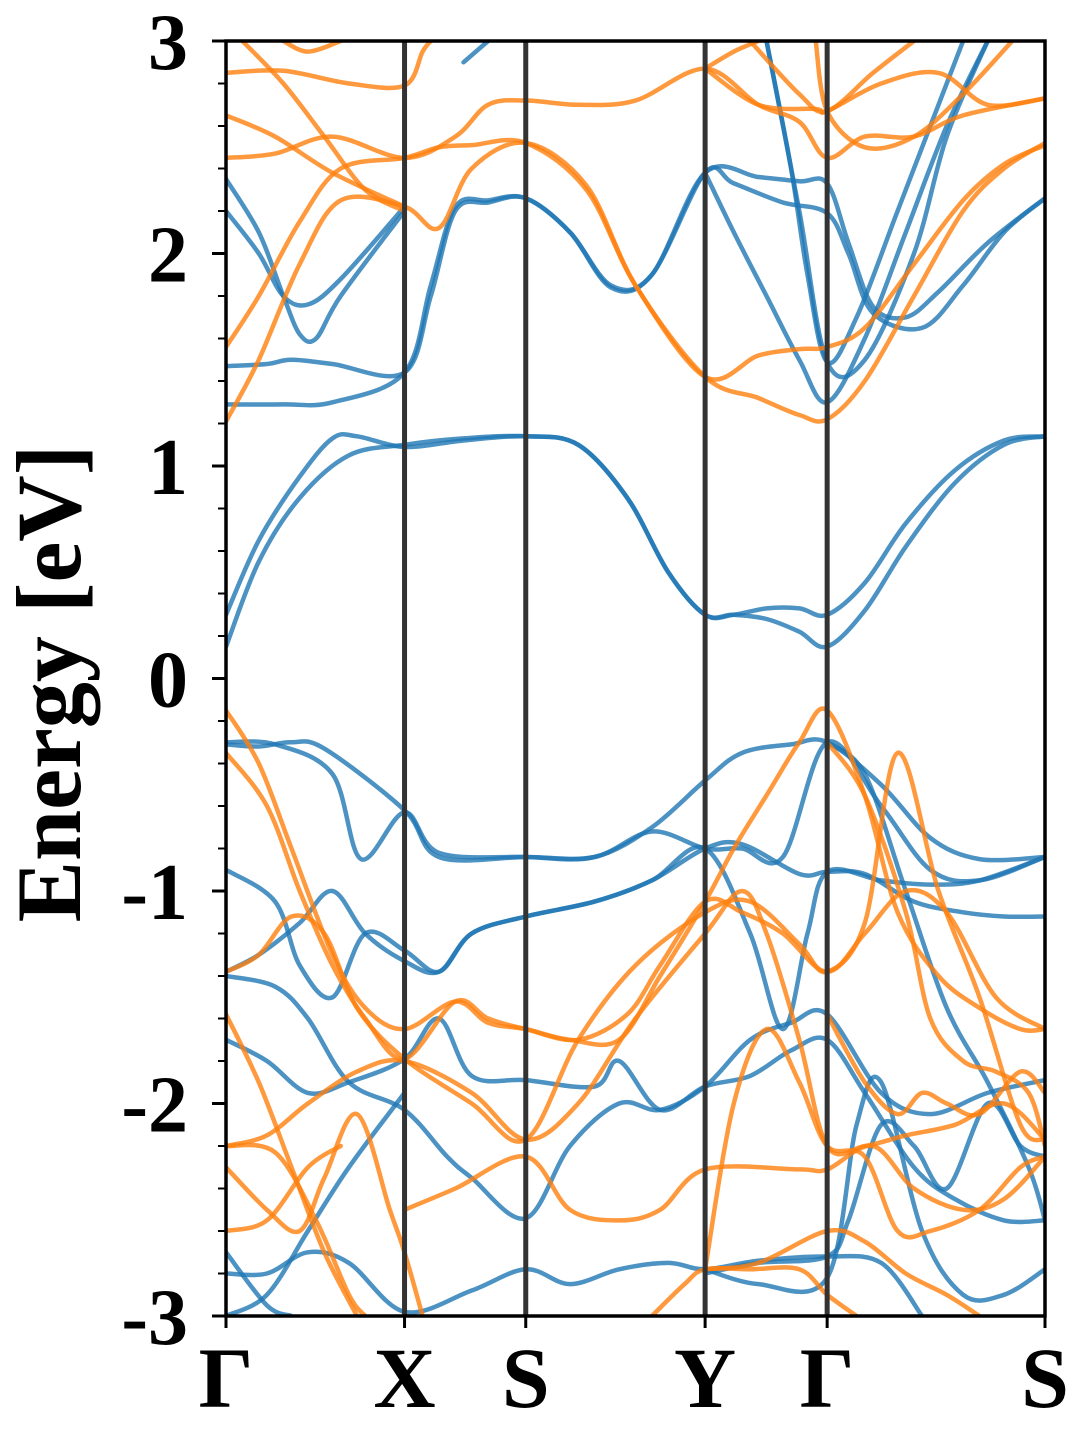  What do you see at coordinates (705, 1378) in the screenshot?
I see `x-tick-label-4: Y` at bounding box center [705, 1378].